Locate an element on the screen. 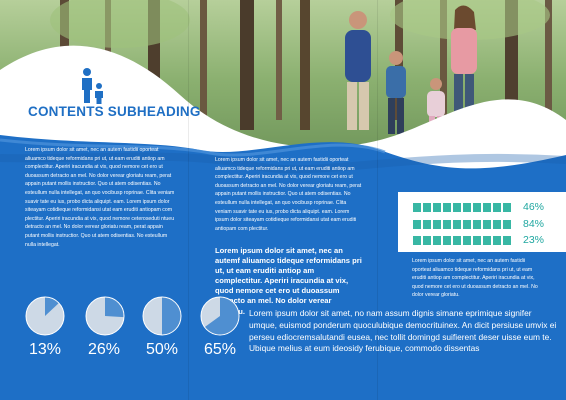  pie-percent-label: 13% is located at coordinates (45, 349).